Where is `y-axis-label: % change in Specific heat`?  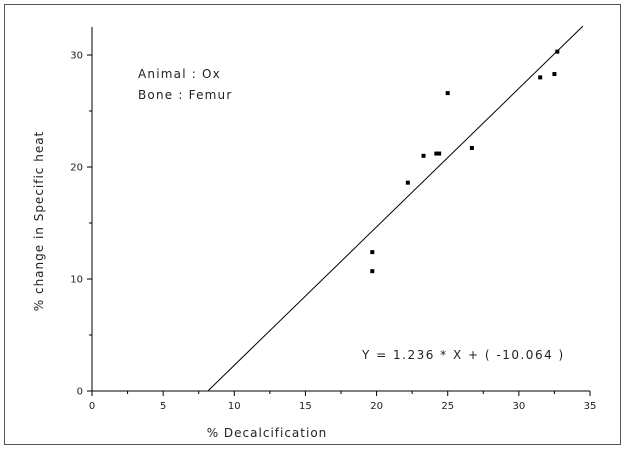 y-axis-label: % change in Specific heat is located at coordinates (39, 221).